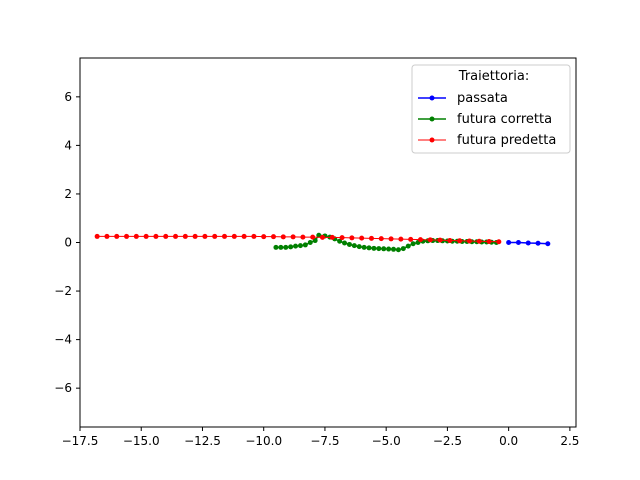 The width and height of the screenshot is (640, 480). I want to click on y-axis: −6 −4 −2 0 2 4 6, so click(67, 242).